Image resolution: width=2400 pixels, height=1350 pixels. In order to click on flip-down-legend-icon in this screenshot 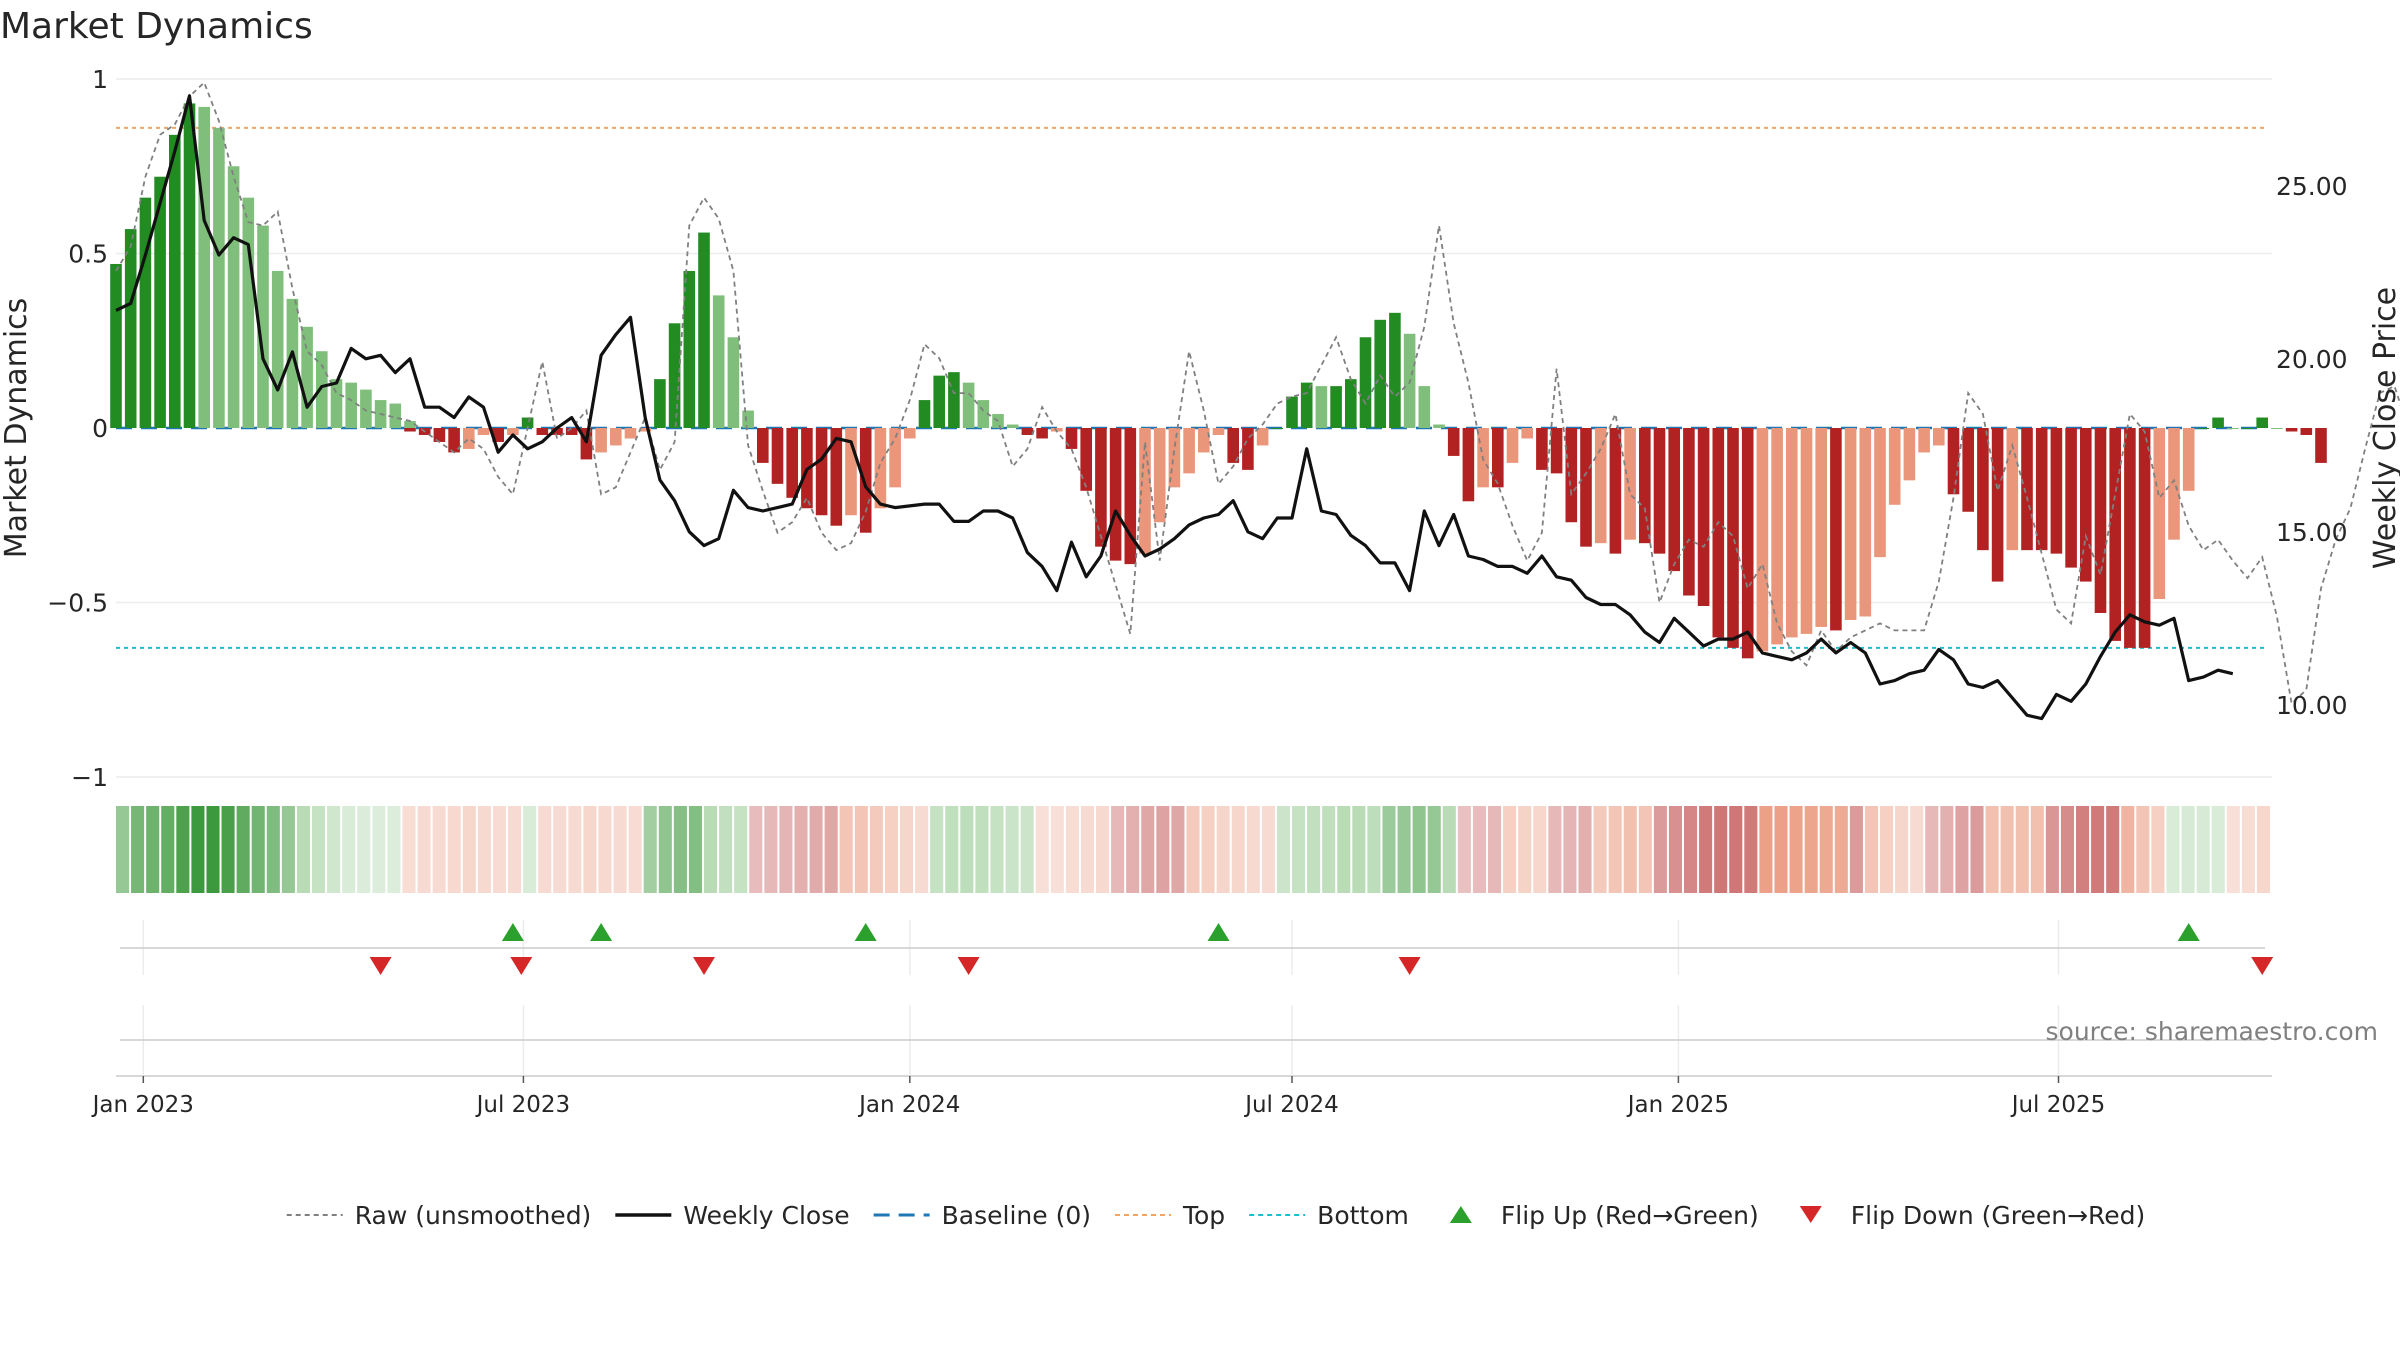, I will do `click(1810, 1214)`.